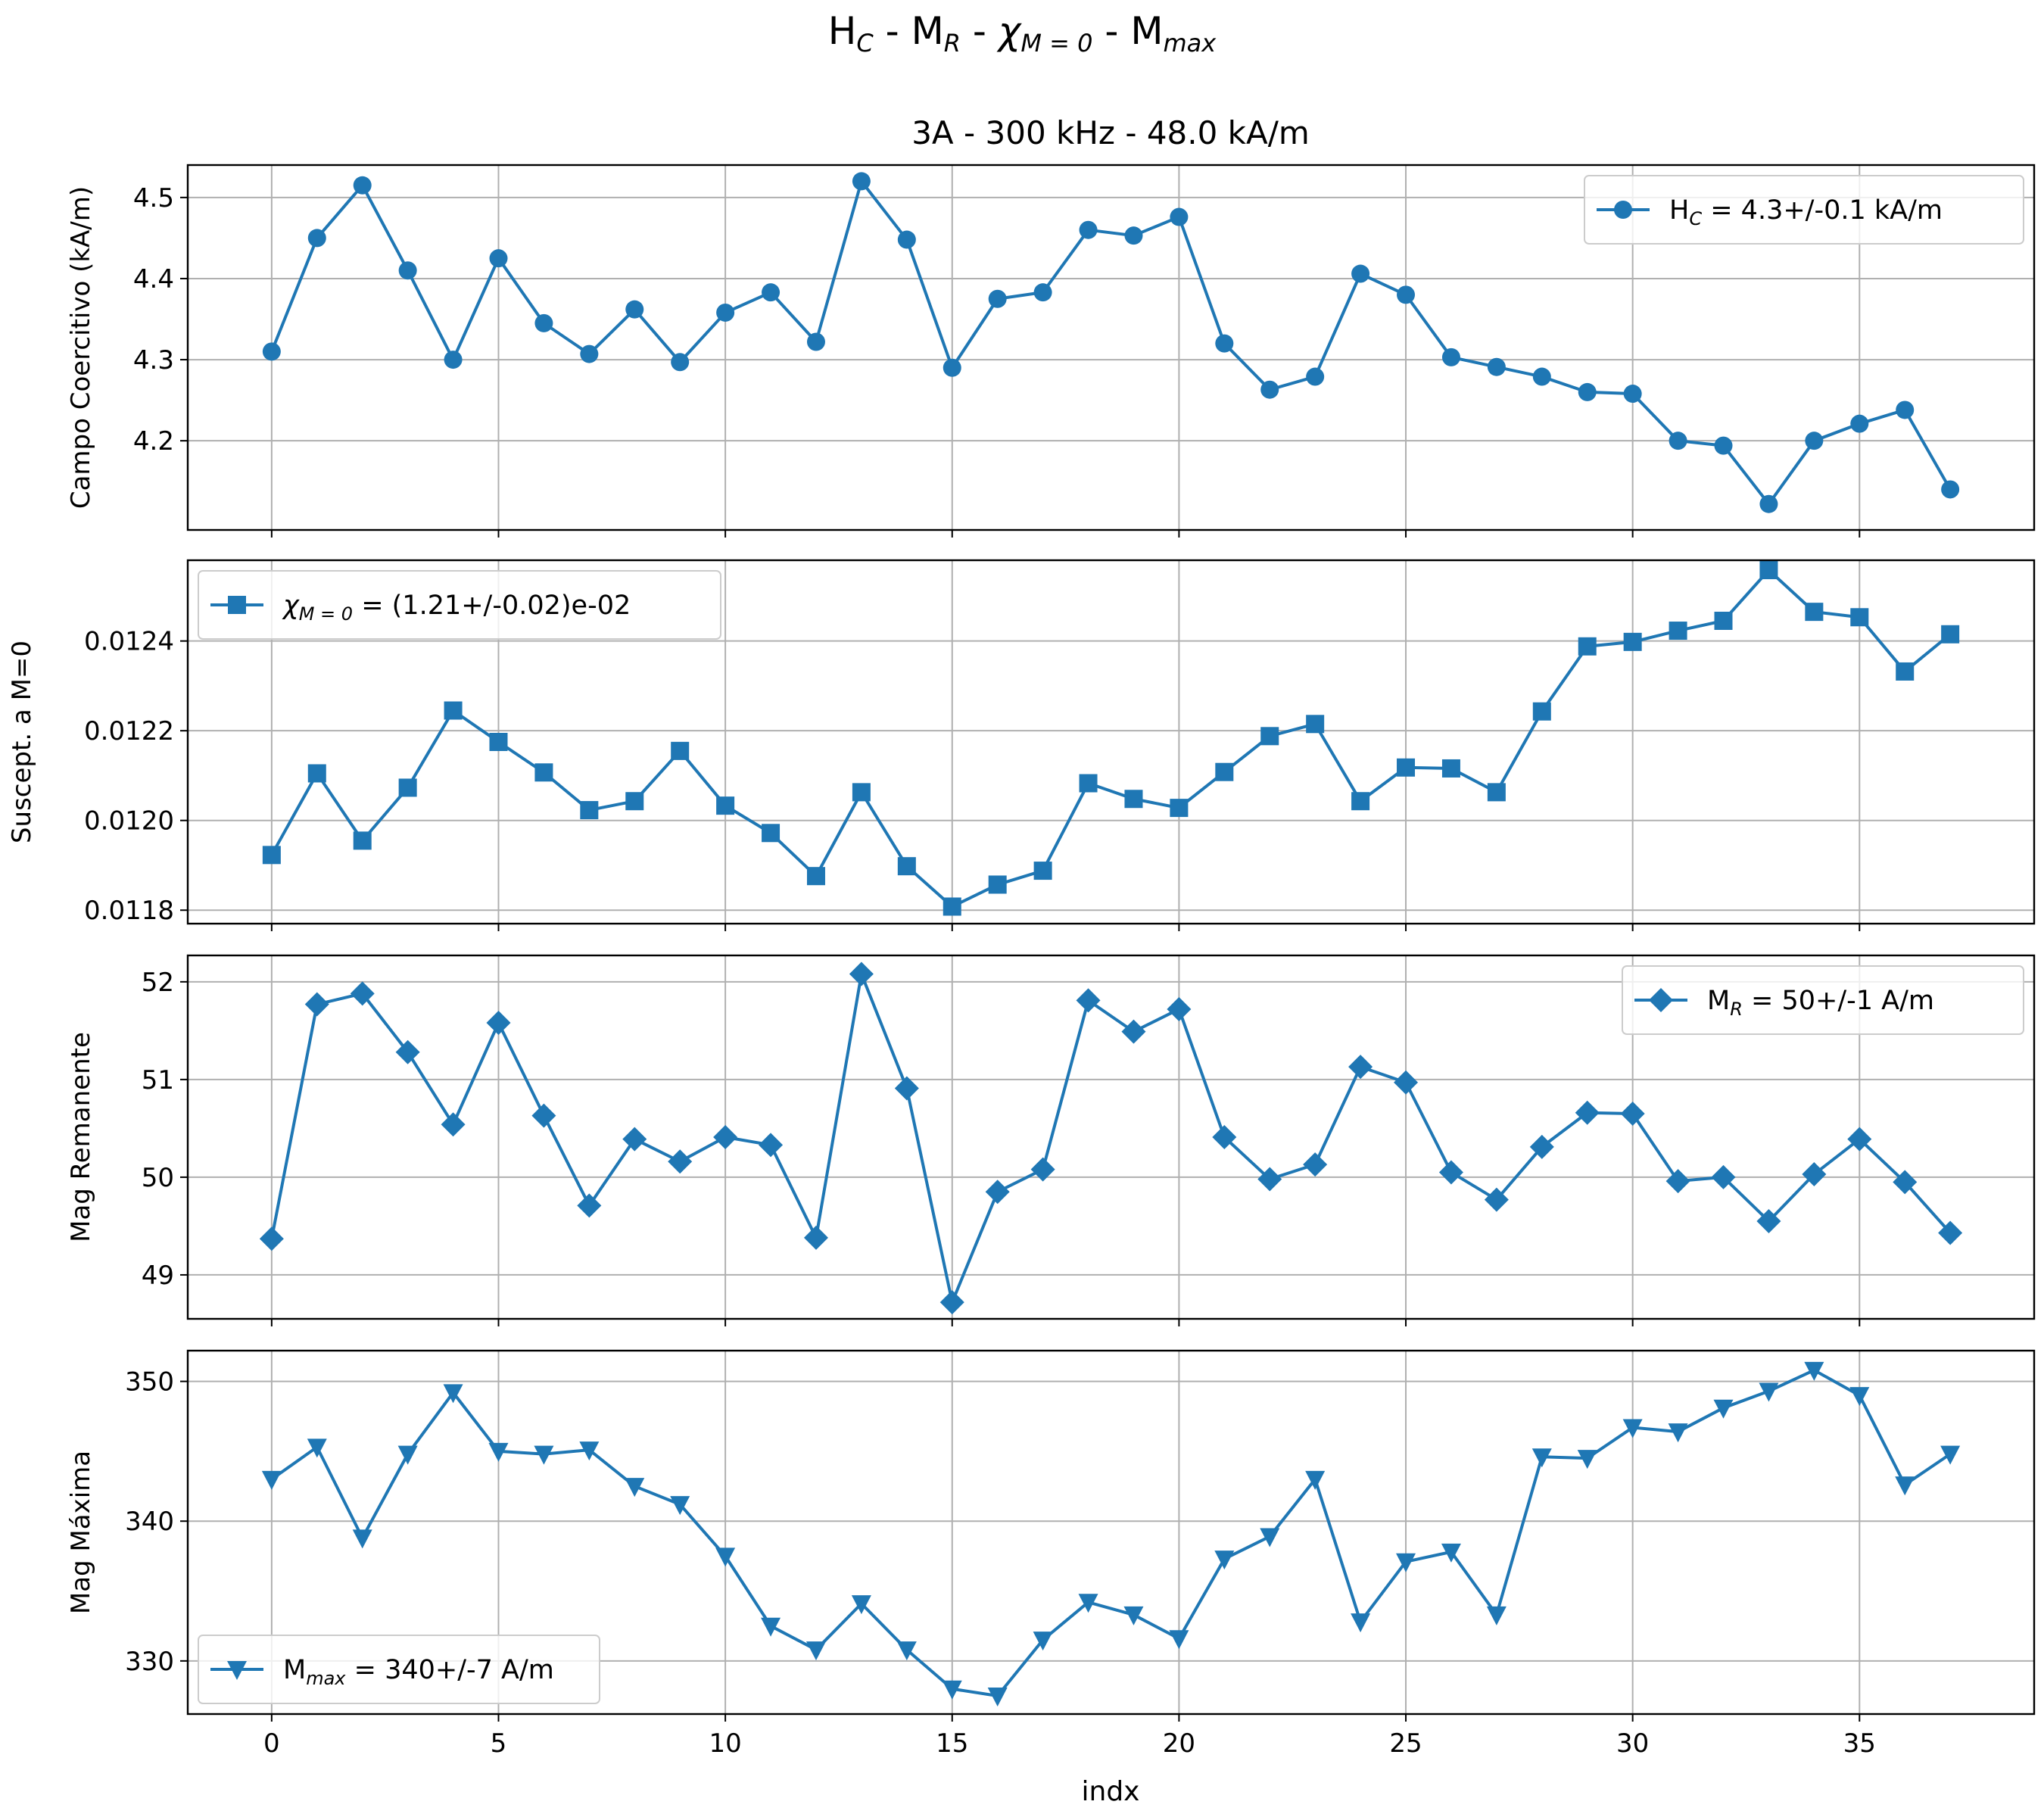 This screenshot has width=2044, height=1817. Describe the element at coordinates (980, 31) in the screenshot. I see `title-sep2: -` at that location.